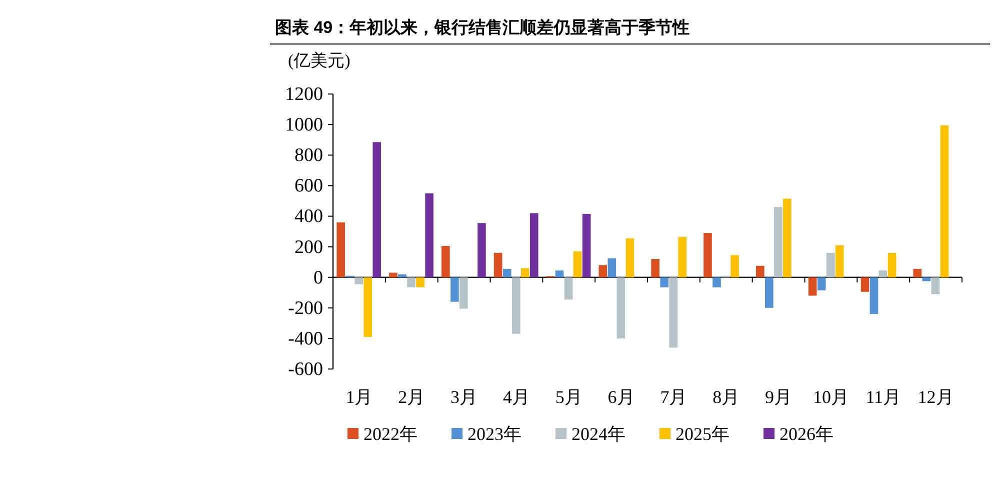  Describe the element at coordinates (319, 60) in the screenshot. I see `y-axis-title: (亿美元)` at that location.